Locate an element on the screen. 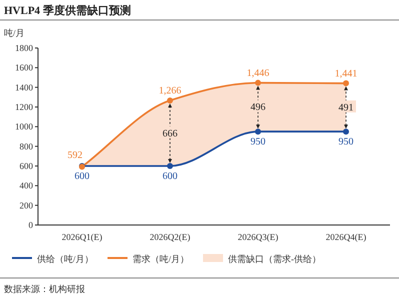 The image size is (399, 300). legend-label: 供需缺口（需求-供给） is located at coordinates (275, 259).